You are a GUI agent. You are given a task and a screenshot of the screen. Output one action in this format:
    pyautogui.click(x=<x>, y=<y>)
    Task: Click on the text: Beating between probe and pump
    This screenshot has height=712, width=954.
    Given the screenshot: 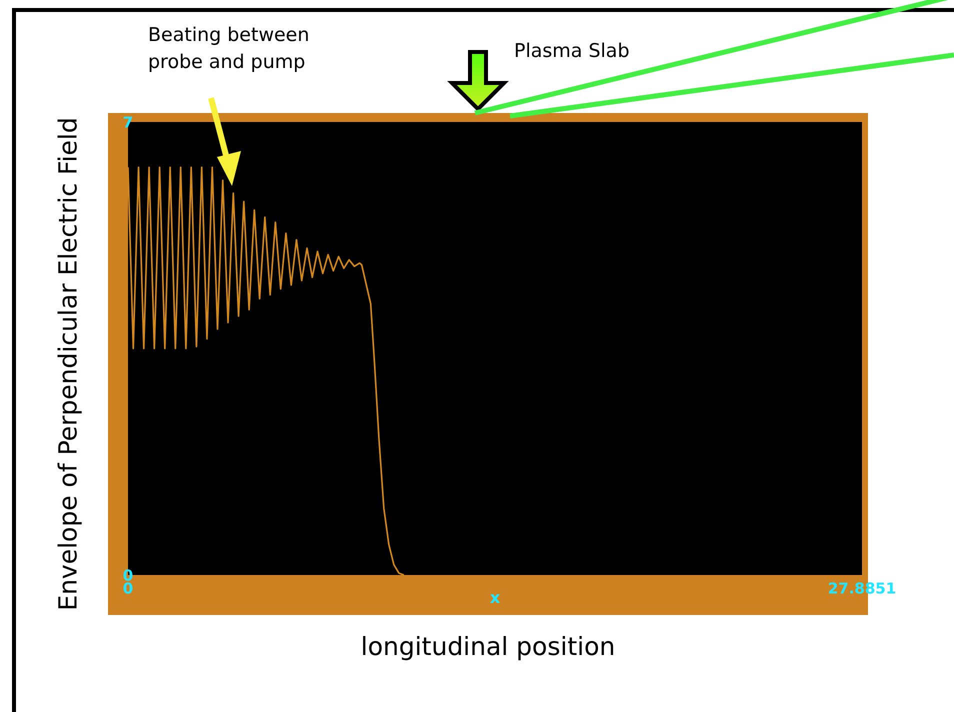 What is the action you would take?
    pyautogui.click(x=229, y=49)
    